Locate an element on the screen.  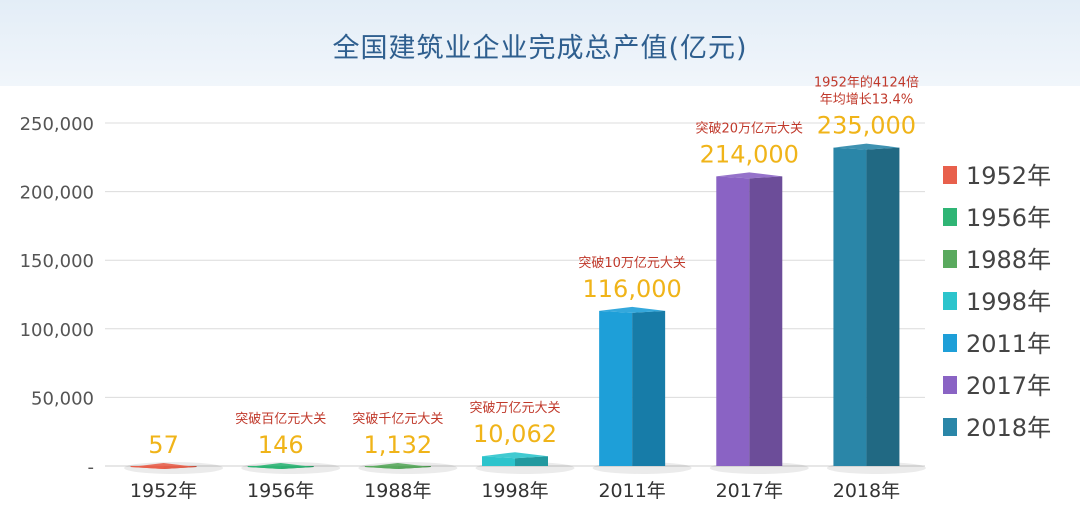
bar-annotation: 突破千亿元大关 is located at coordinates (397, 419).